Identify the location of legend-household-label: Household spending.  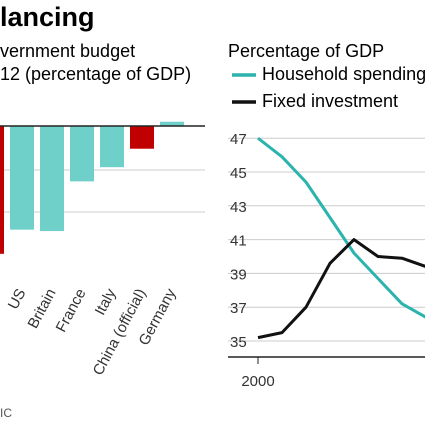
(343, 74).